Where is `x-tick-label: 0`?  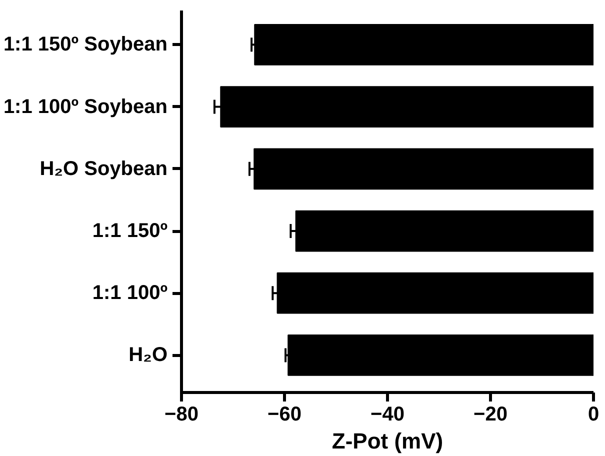
x-tick-label: 0 is located at coordinates (594, 415).